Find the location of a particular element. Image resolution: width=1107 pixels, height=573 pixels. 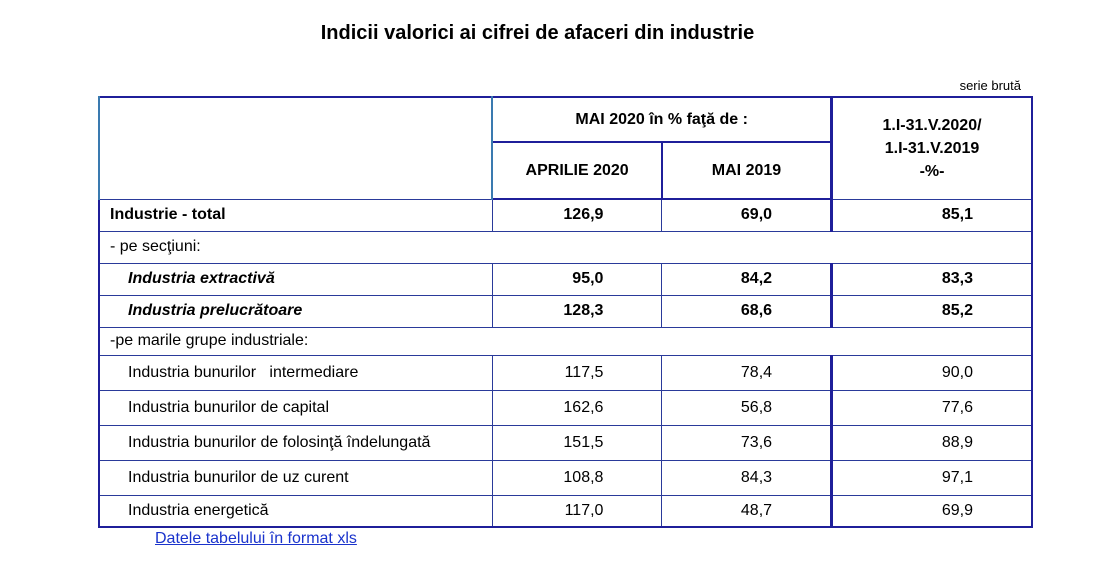

section-label: - pe secţiuni: is located at coordinates (565, 247).